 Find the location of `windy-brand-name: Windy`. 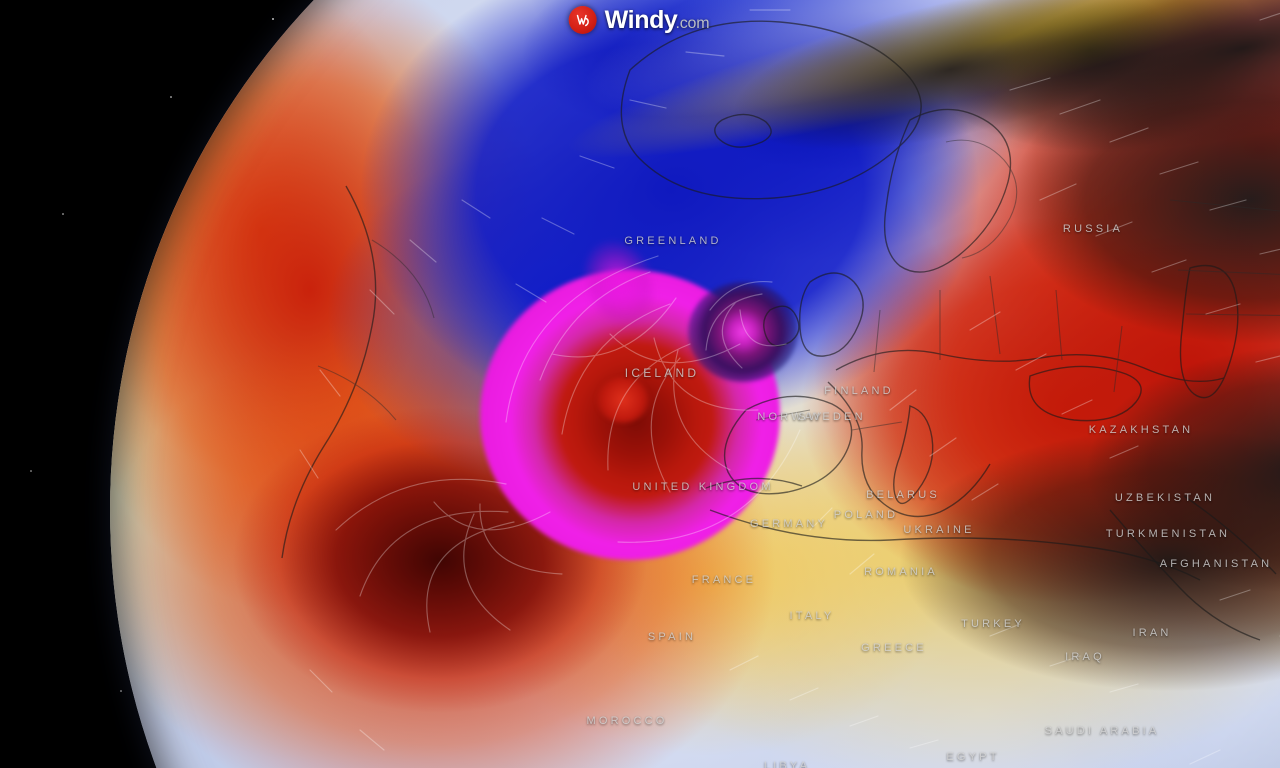

windy-brand-name: Windy is located at coordinates (641, 19).